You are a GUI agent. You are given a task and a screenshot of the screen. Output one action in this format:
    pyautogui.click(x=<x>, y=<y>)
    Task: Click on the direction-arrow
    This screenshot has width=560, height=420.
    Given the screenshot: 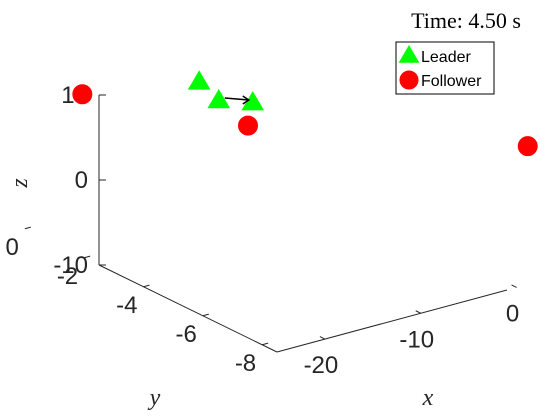 What is the action you would take?
    pyautogui.click(x=236, y=99)
    